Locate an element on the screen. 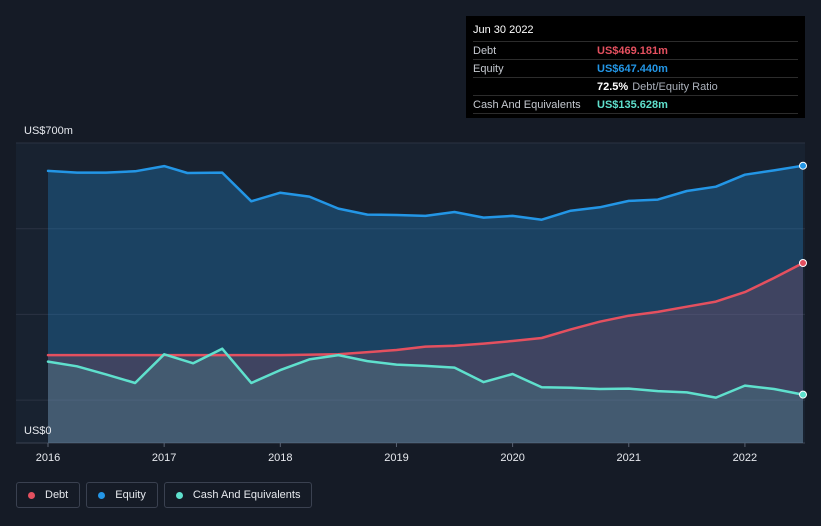 The width and height of the screenshot is (821, 526). legend-label: Debt is located at coordinates (57, 495).